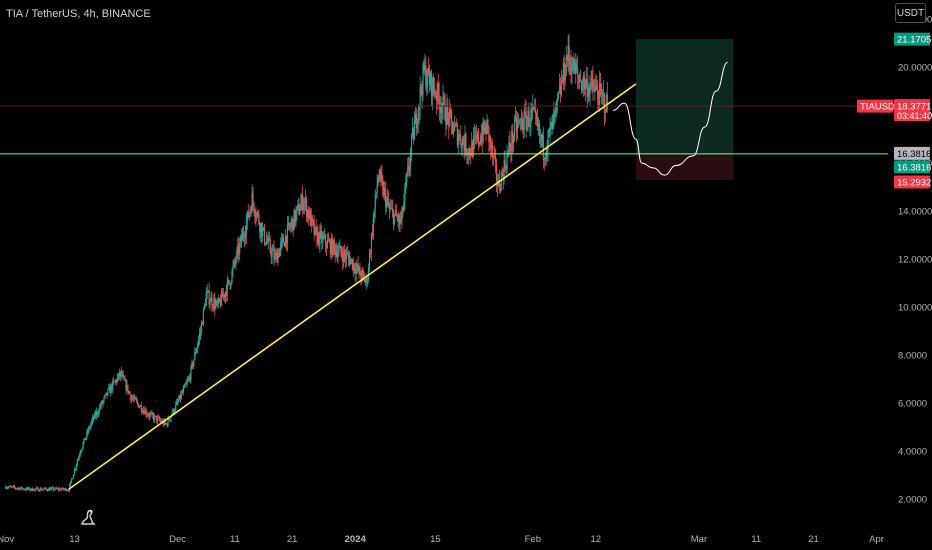 The width and height of the screenshot is (932, 550). I want to click on time-axis: Nov 13 Dec 11 21 2024 15 Feb 12 Mar 11 21 Apr, so click(442, 539).